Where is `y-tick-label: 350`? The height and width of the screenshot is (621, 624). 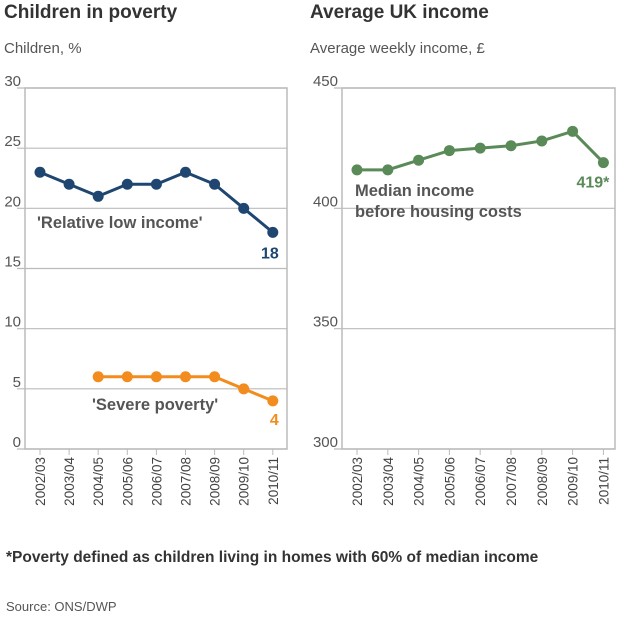 y-tick-label: 350 is located at coordinates (325, 322).